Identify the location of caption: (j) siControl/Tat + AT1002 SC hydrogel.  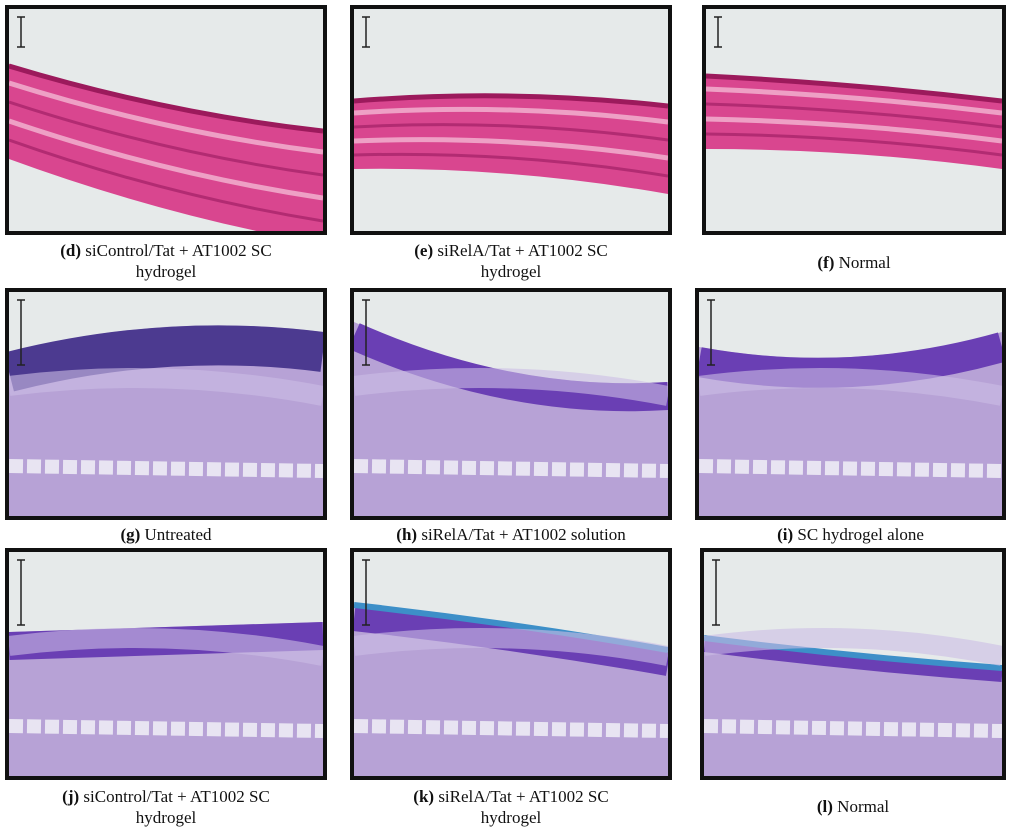
(168, 807).